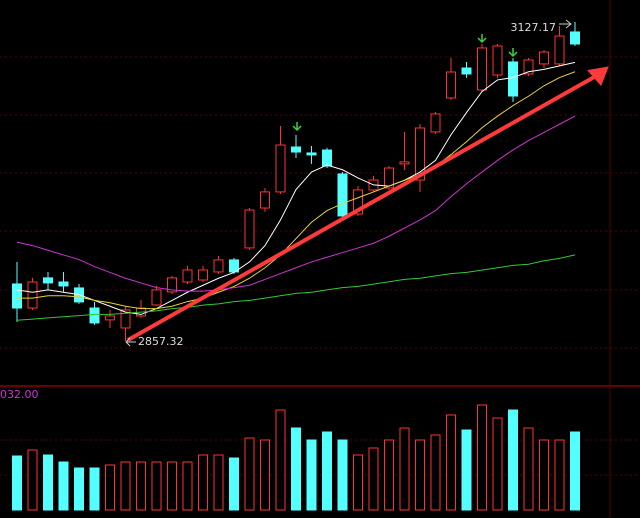  Describe the element at coordinates (598, 76) in the screenshot. I see `arrow-head` at that location.